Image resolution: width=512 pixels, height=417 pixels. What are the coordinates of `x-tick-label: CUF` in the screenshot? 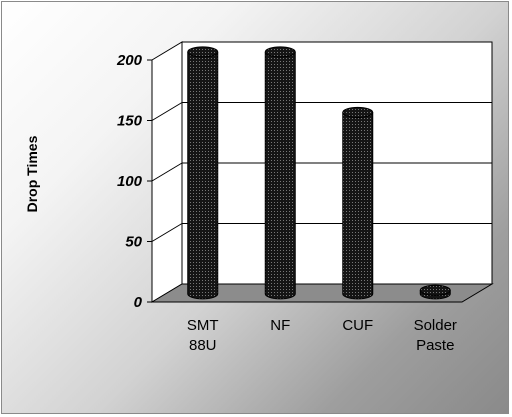 It's located at (357, 325).